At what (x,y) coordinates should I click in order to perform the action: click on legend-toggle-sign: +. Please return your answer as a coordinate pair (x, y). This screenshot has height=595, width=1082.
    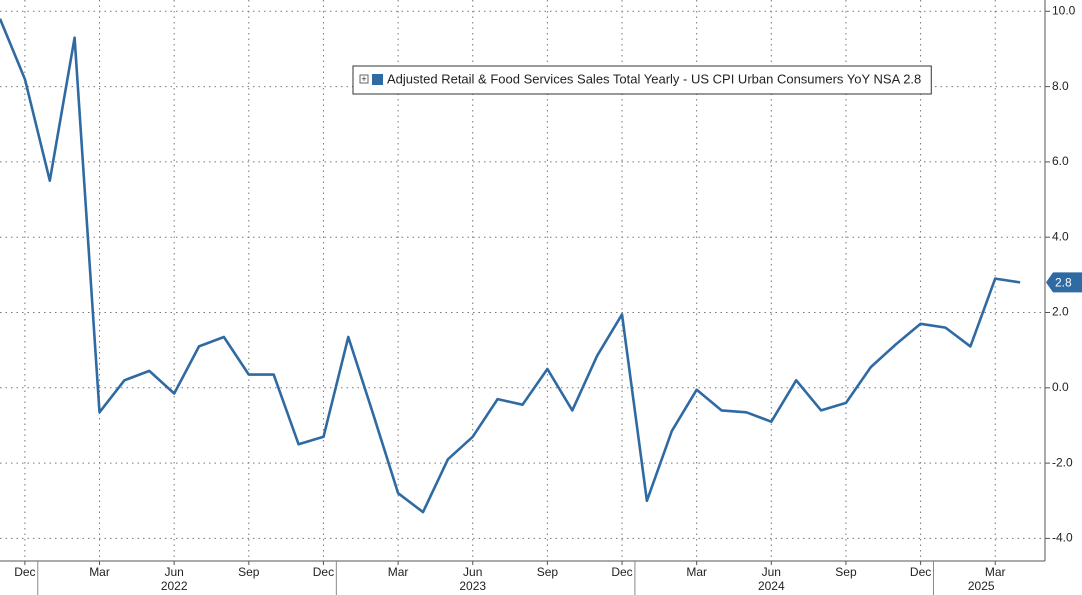
    Looking at the image, I should click on (363, 79).